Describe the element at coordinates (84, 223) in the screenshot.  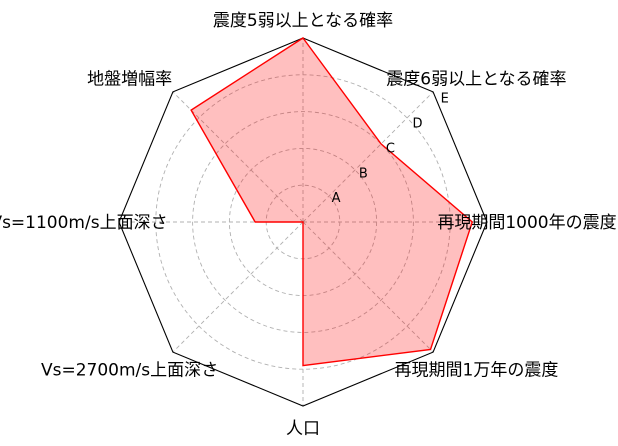
I see `axis-label-6: Vs=1100m/s上面深さ` at that location.